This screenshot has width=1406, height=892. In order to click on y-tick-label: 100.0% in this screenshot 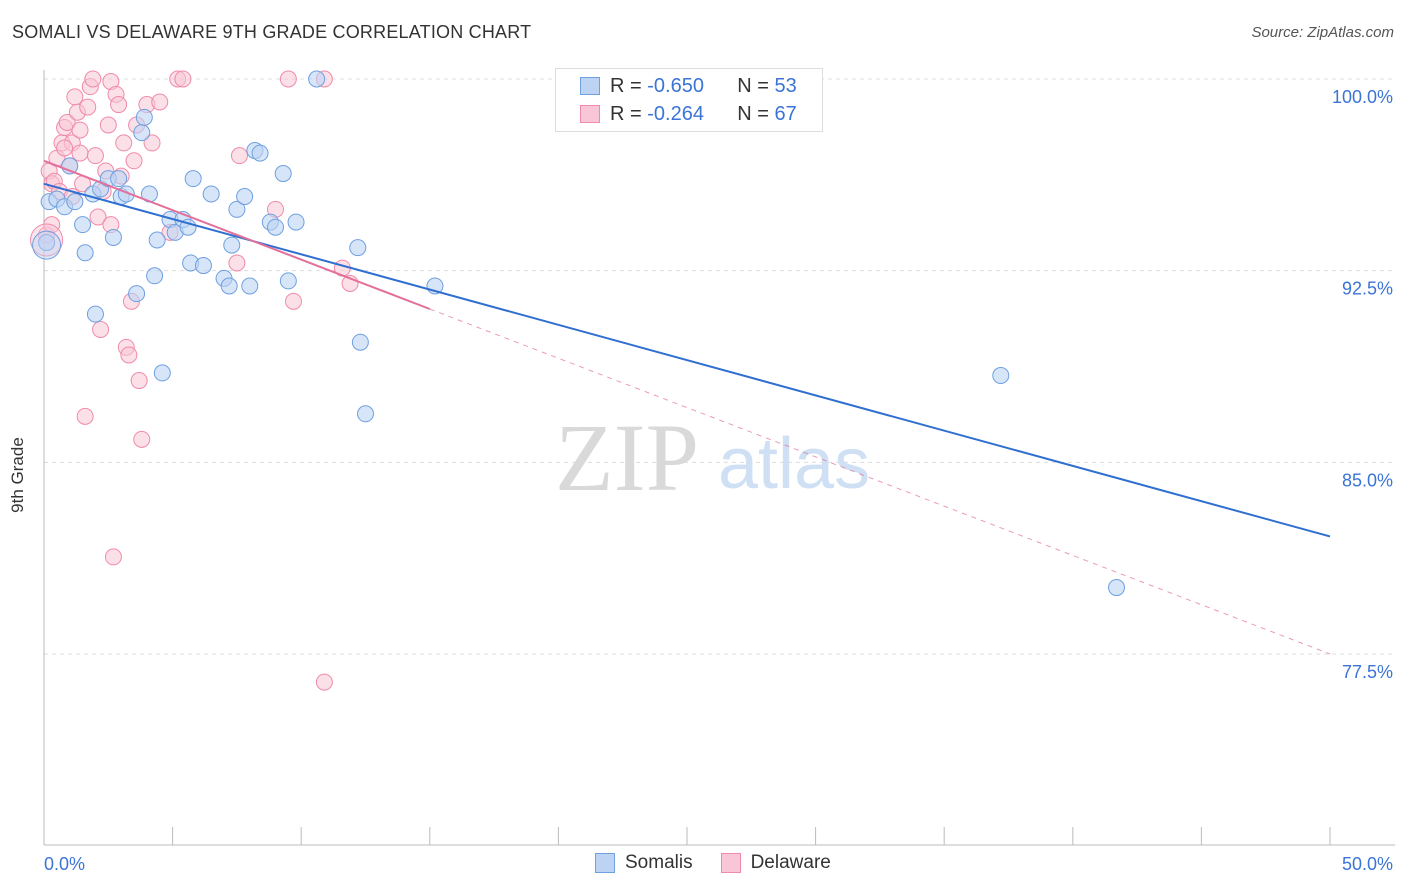, I will do `click(1362, 97)`.